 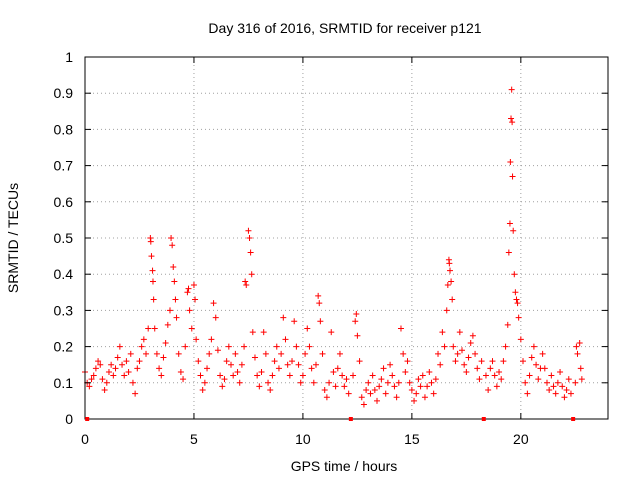 What do you see at coordinates (344, 466) in the screenshot?
I see `x-axis-label: GPS time / hours` at bounding box center [344, 466].